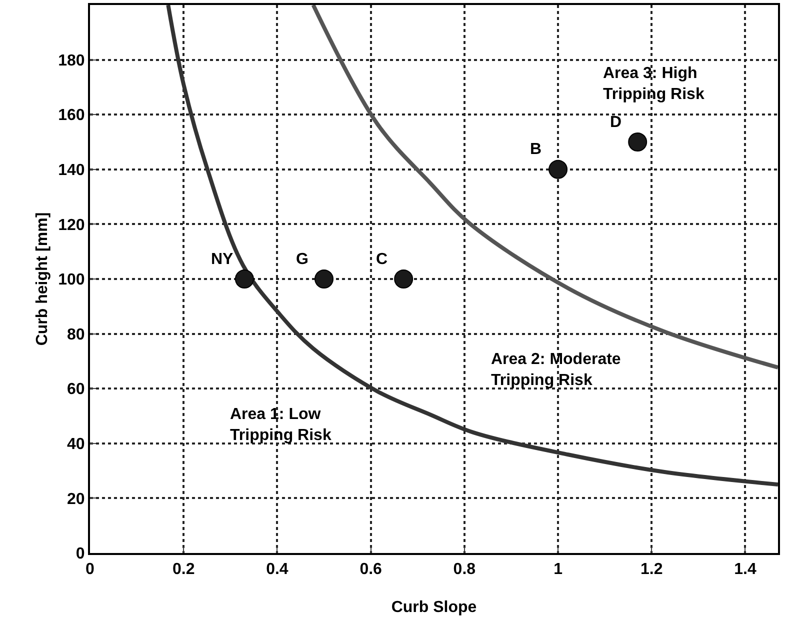 Image resolution: width=793 pixels, height=618 pixels. Describe the element at coordinates (71, 280) in the screenshot. I see `y-tick-label: 100` at that location.